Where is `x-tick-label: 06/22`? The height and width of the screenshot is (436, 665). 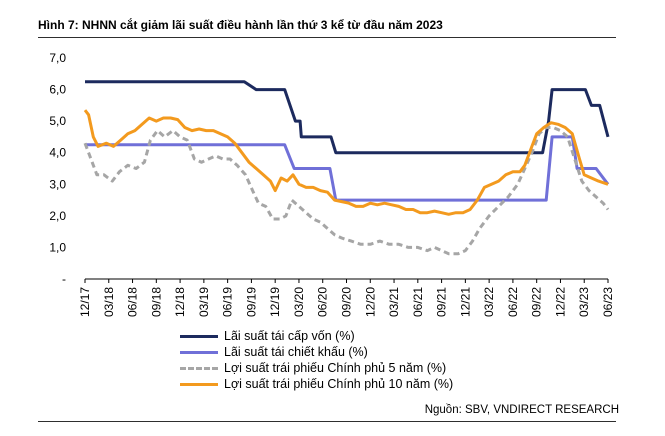
x-tick-label: 06/22 is located at coordinates (513, 302).